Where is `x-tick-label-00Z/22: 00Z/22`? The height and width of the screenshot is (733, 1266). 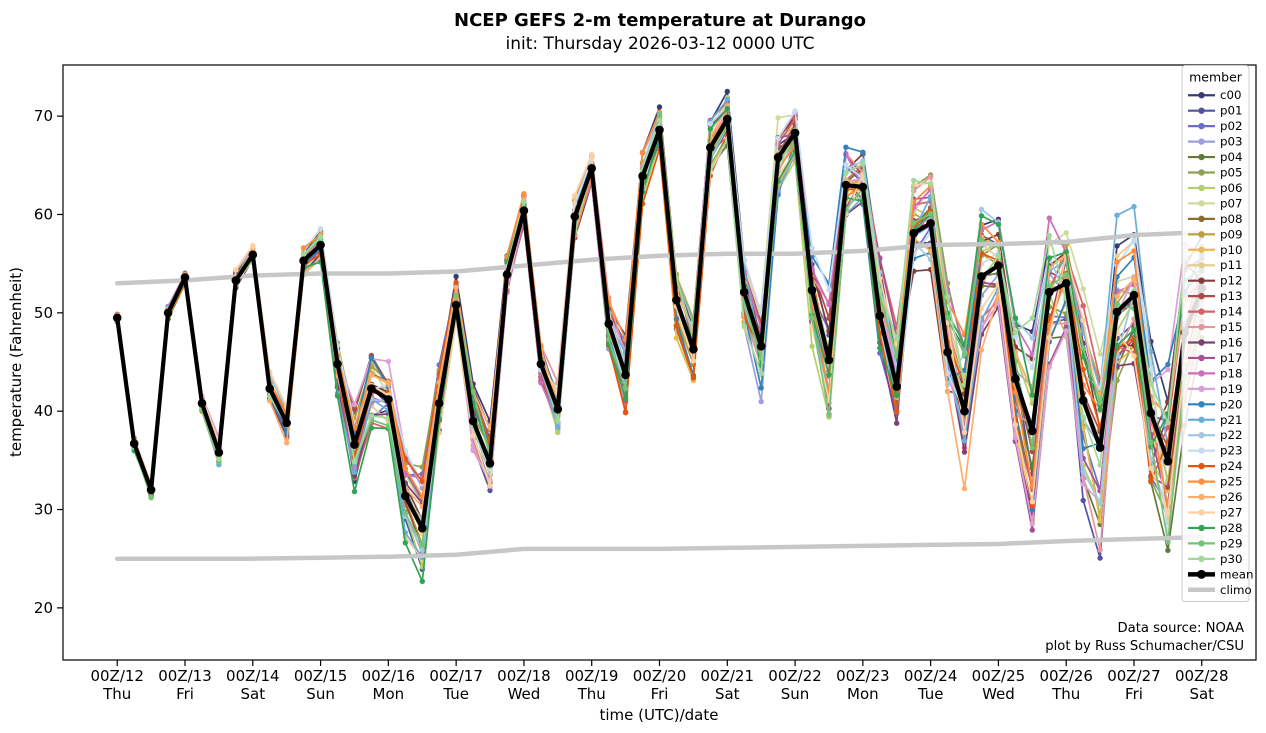 x-tick-label-00Z/22: 00Z/22 is located at coordinates (795, 676).